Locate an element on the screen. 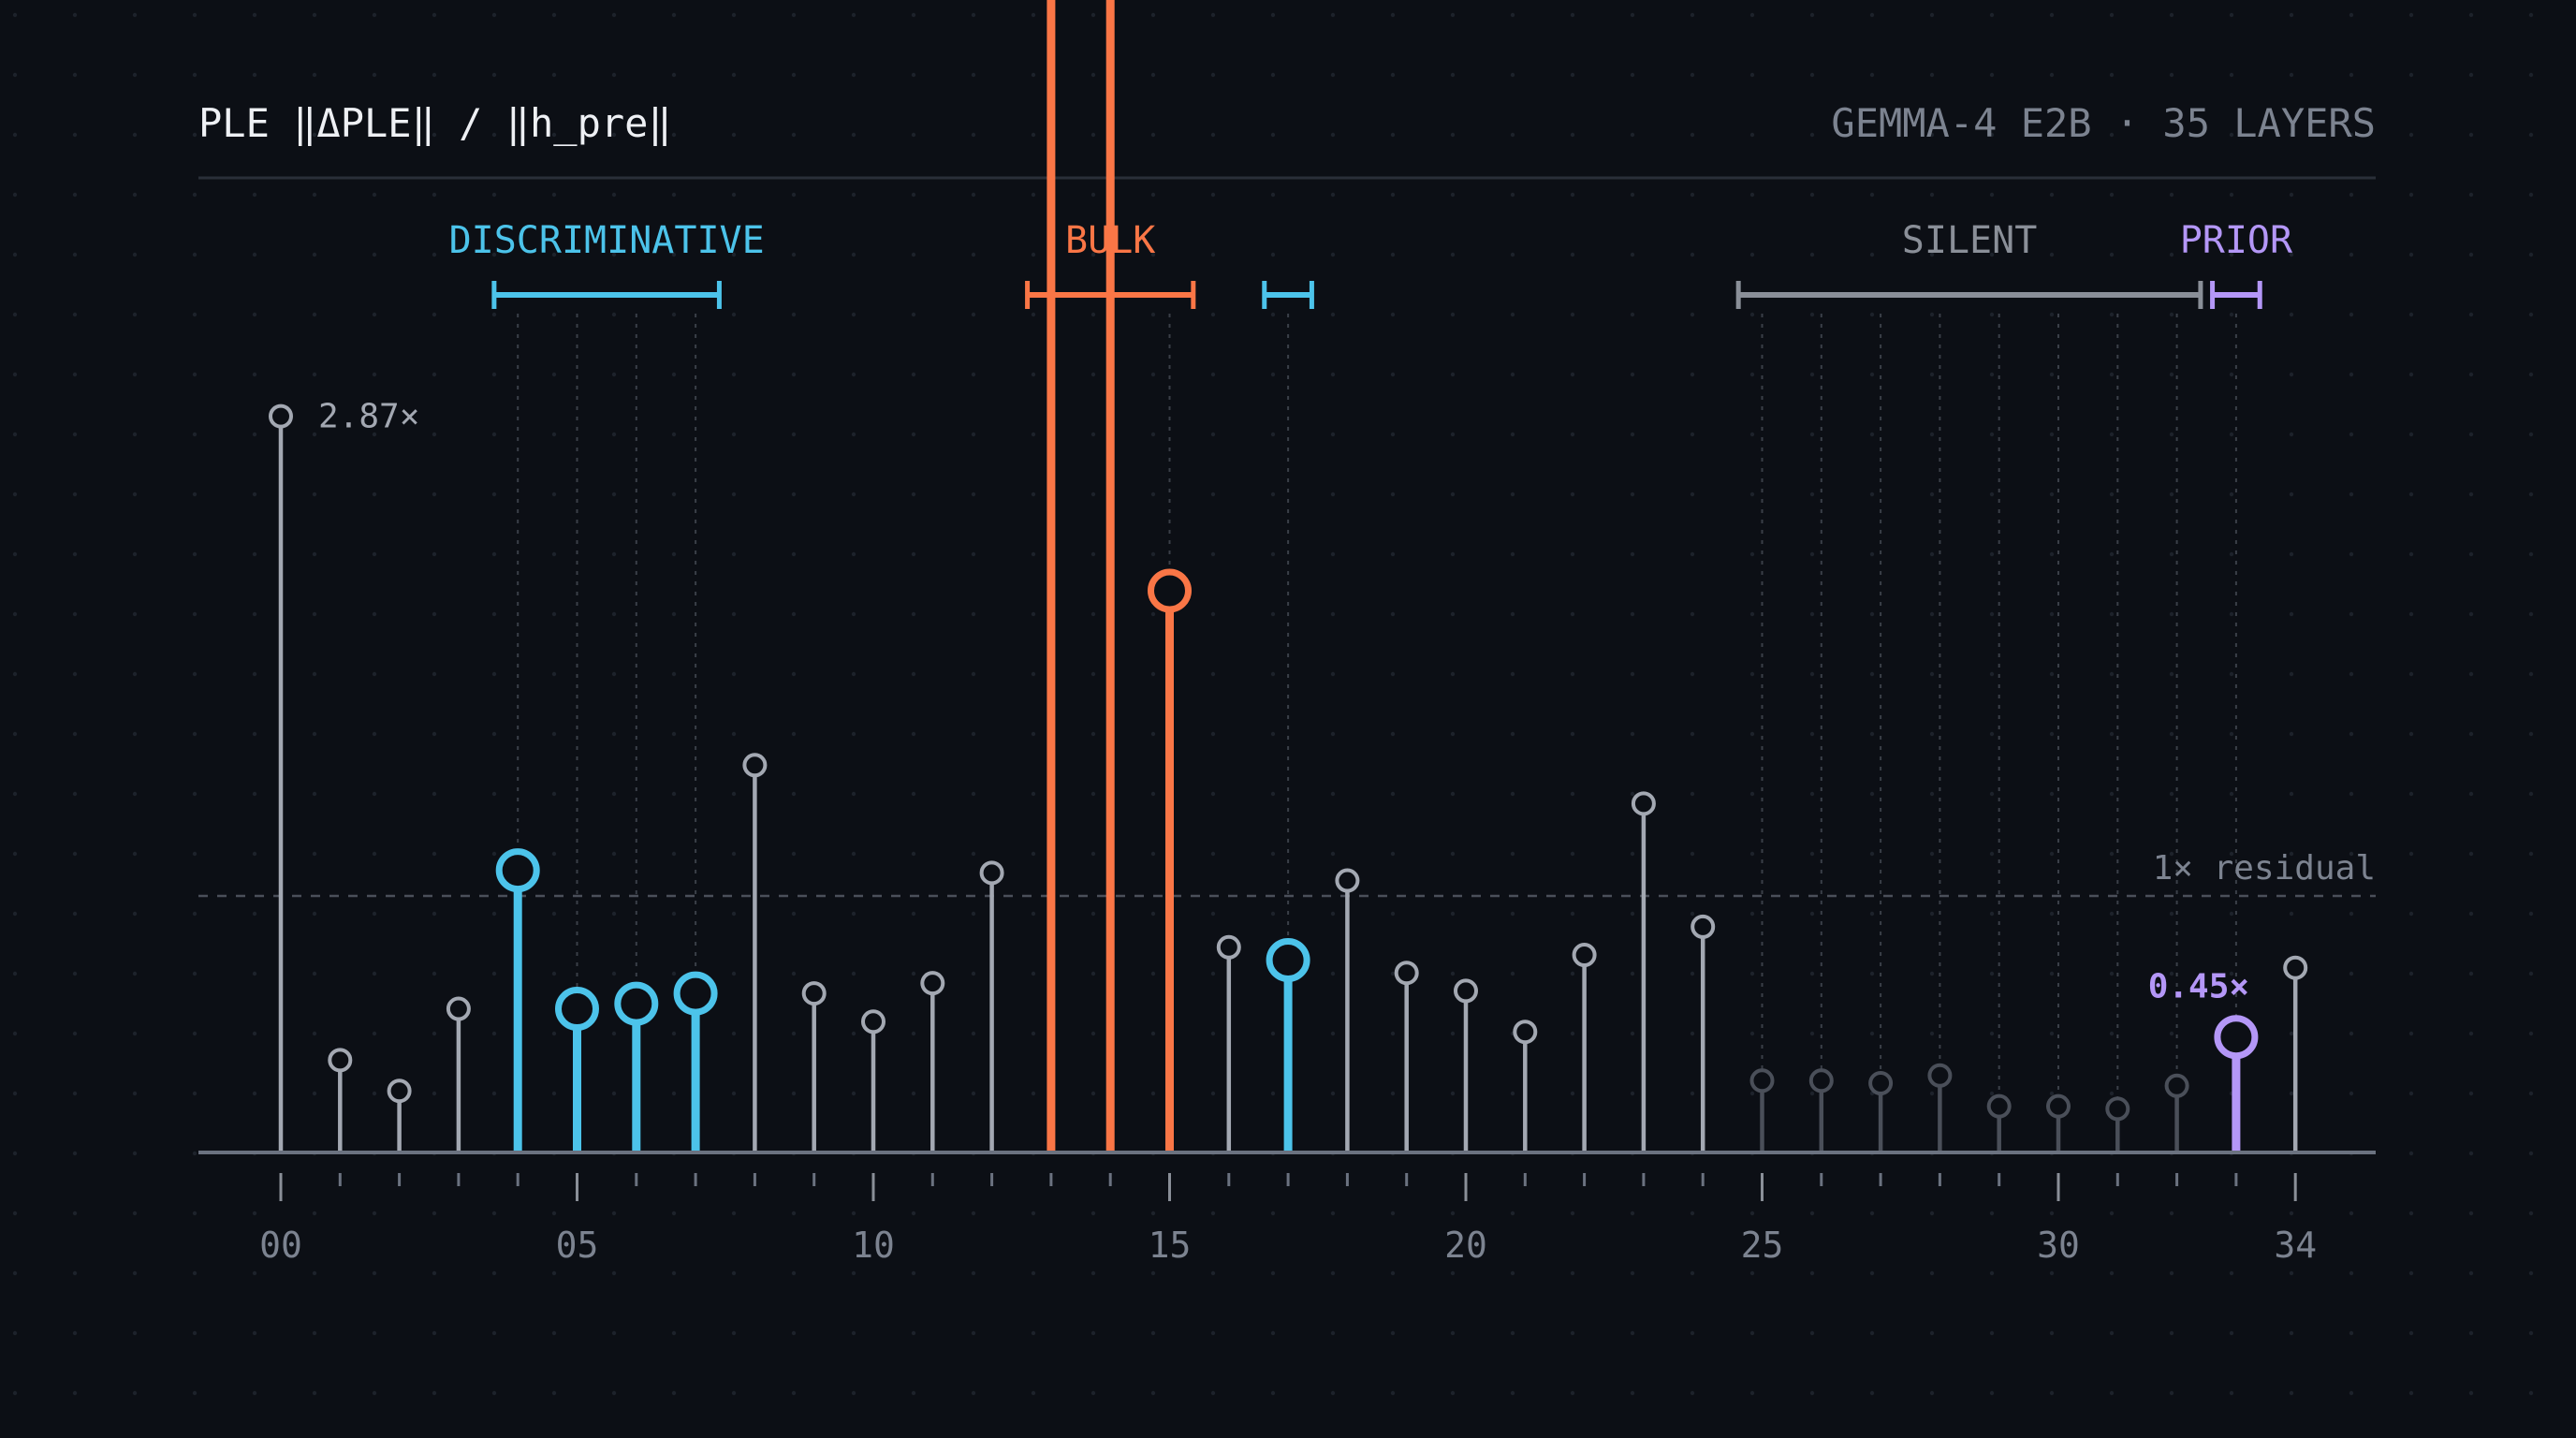 This screenshot has width=2576, height=1438. chart-title: PLE ‖ΔPLE‖ / ‖h_pre‖ is located at coordinates (435, 123).